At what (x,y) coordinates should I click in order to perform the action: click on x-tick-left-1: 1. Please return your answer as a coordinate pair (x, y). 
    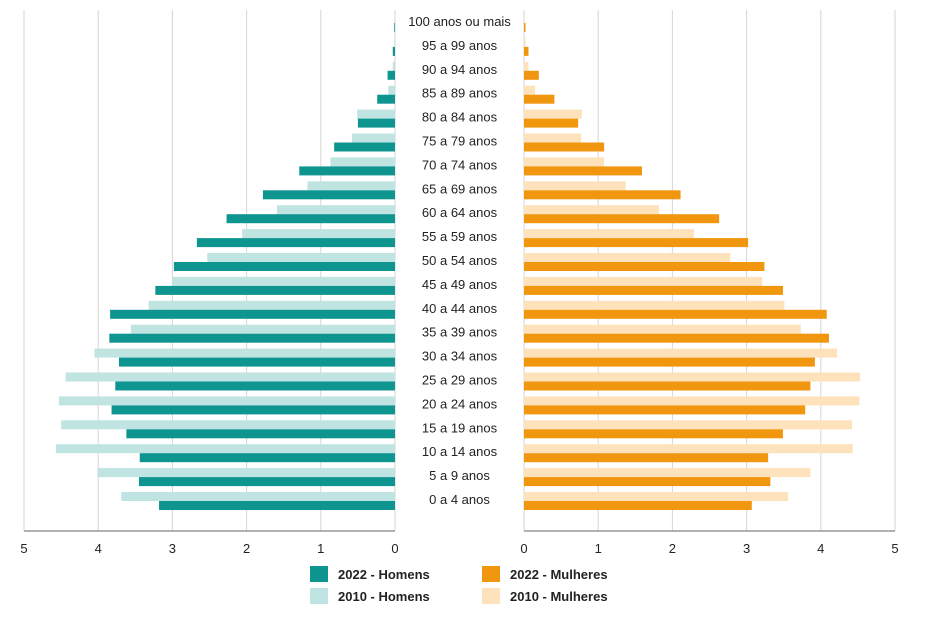
    Looking at the image, I should click on (320, 548).